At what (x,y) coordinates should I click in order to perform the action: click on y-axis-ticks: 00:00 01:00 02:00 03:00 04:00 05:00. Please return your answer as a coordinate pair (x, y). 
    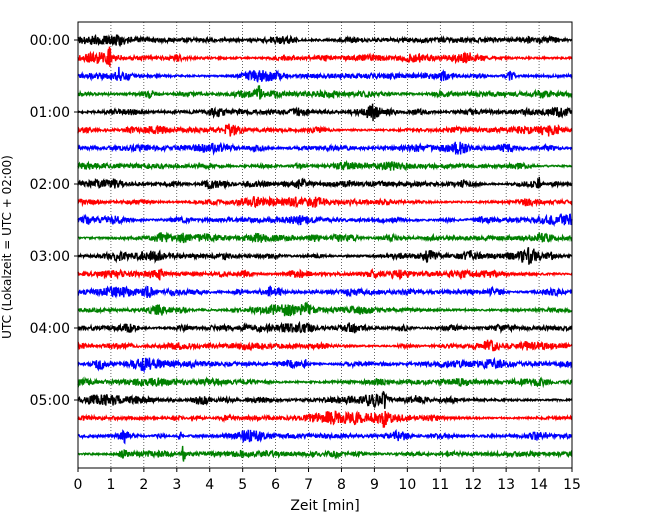
    Looking at the image, I should click on (54, 221).